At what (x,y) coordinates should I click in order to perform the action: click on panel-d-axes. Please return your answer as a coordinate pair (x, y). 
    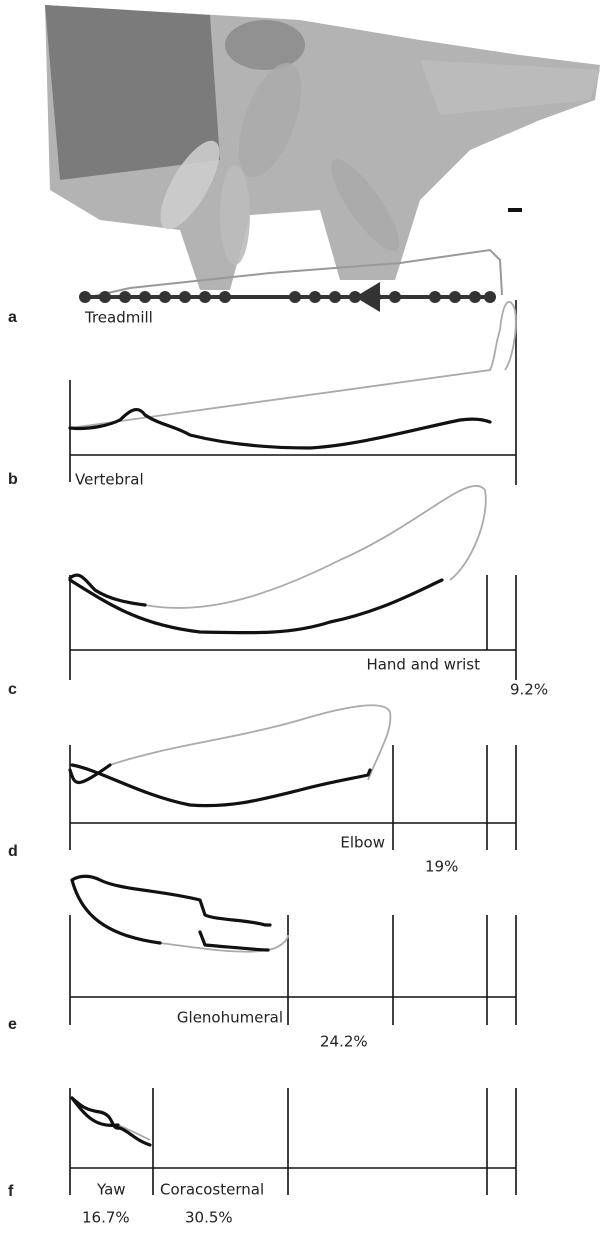
    Looking at the image, I should click on (293, 797).